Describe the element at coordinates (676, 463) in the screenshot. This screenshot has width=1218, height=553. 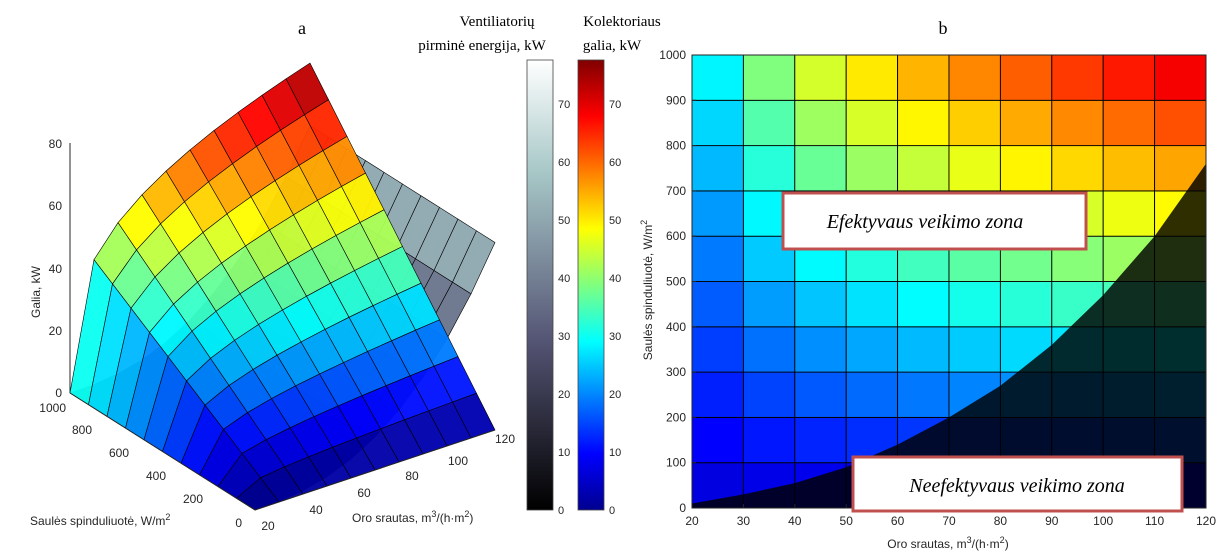
I see `y-tick-label: 100` at that location.